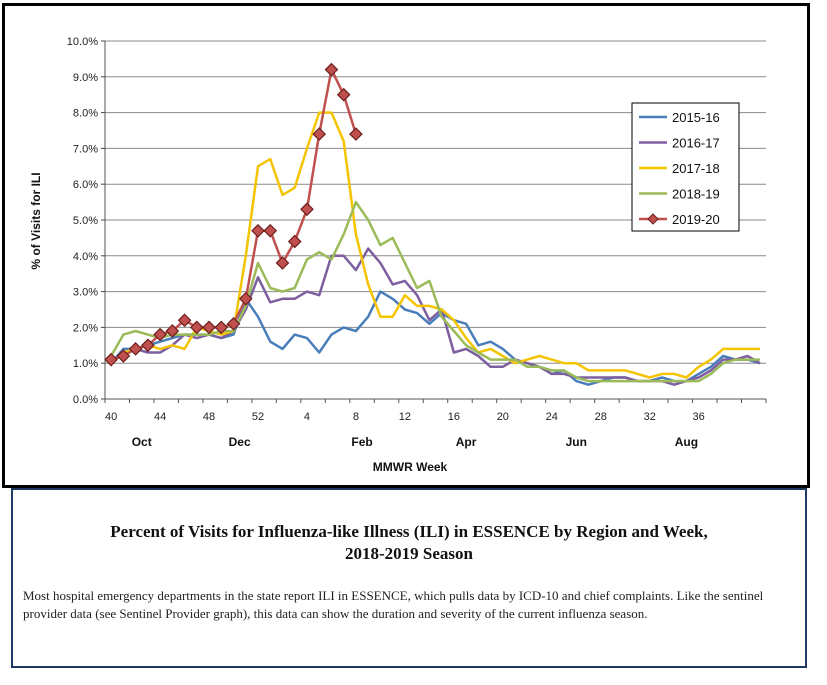  Describe the element at coordinates (410, 467) in the screenshot. I see `x-axis-title: MMWR Week` at that location.